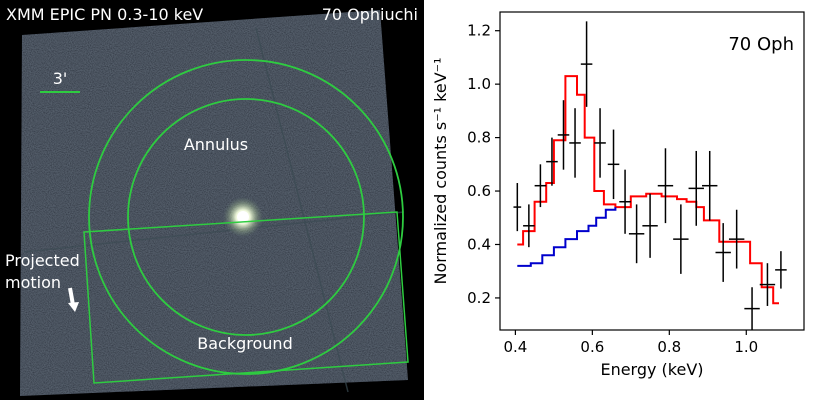 The width and height of the screenshot is (814, 400). What do you see at coordinates (479, 138) in the screenshot?
I see `y-tick-label: 0.8` at bounding box center [479, 138].